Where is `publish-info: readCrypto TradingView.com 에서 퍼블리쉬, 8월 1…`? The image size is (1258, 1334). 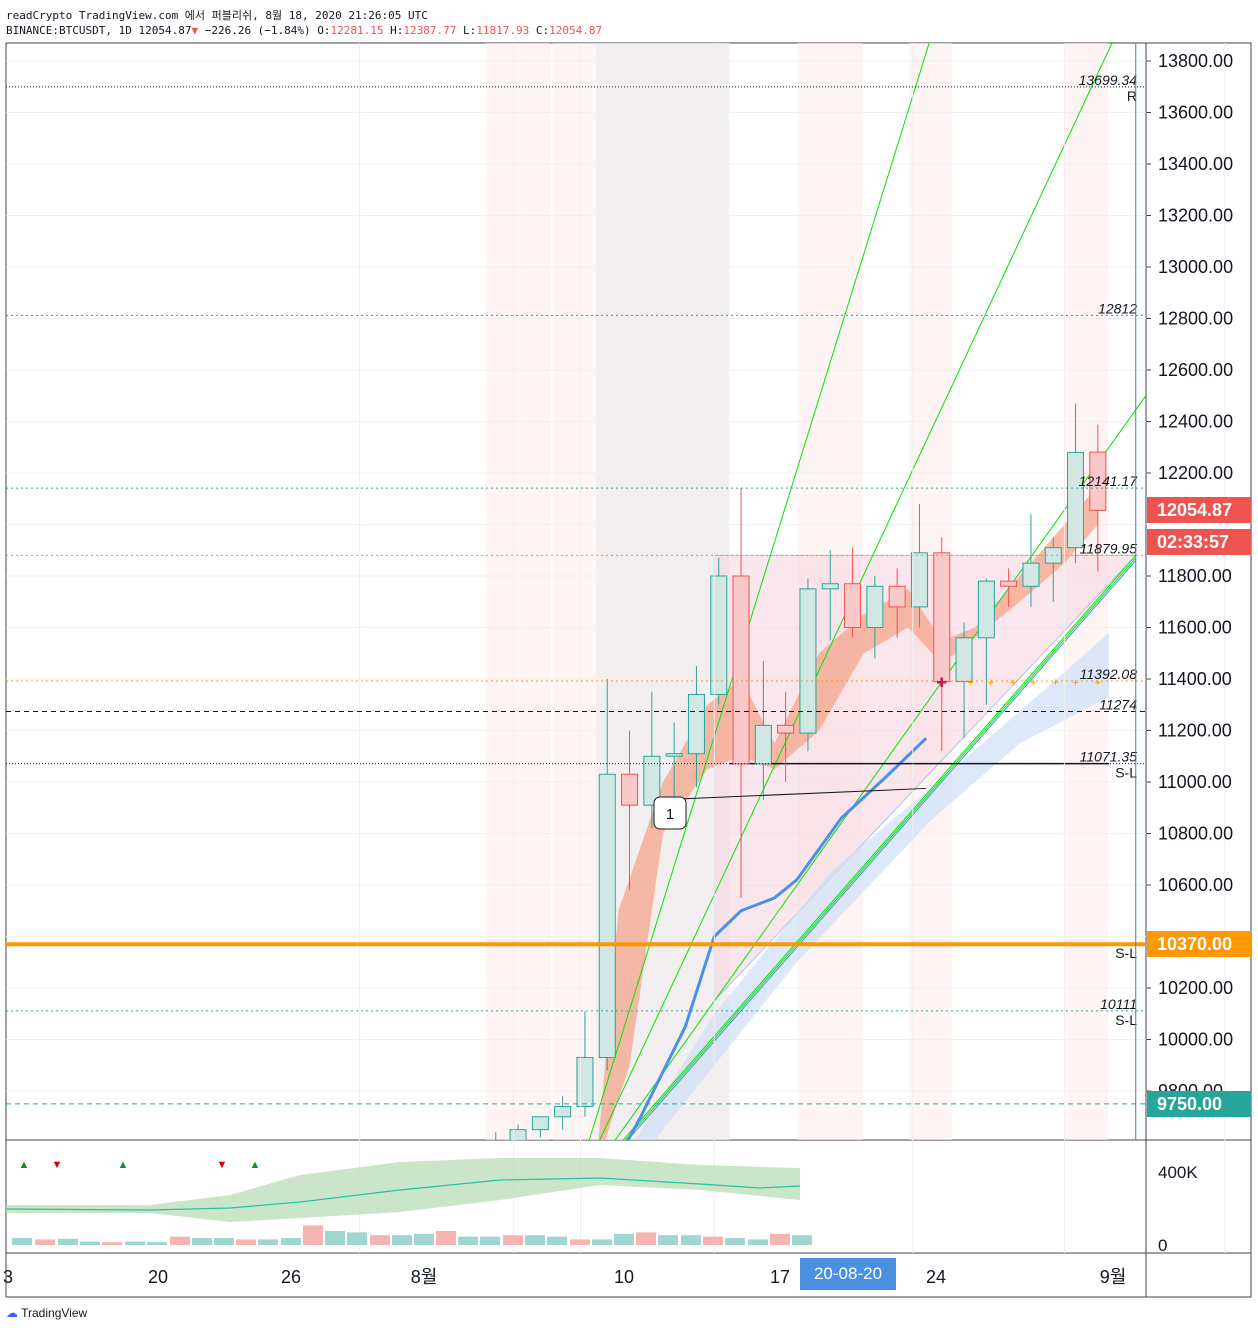
publish-info: readCrypto TradingView.com 에서 퍼블리쉬, 8월 1… is located at coordinates (217, 15).